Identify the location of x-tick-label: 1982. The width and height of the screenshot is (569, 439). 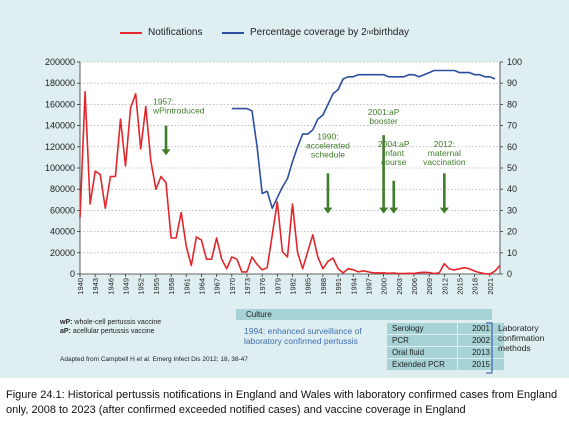
(293, 286).